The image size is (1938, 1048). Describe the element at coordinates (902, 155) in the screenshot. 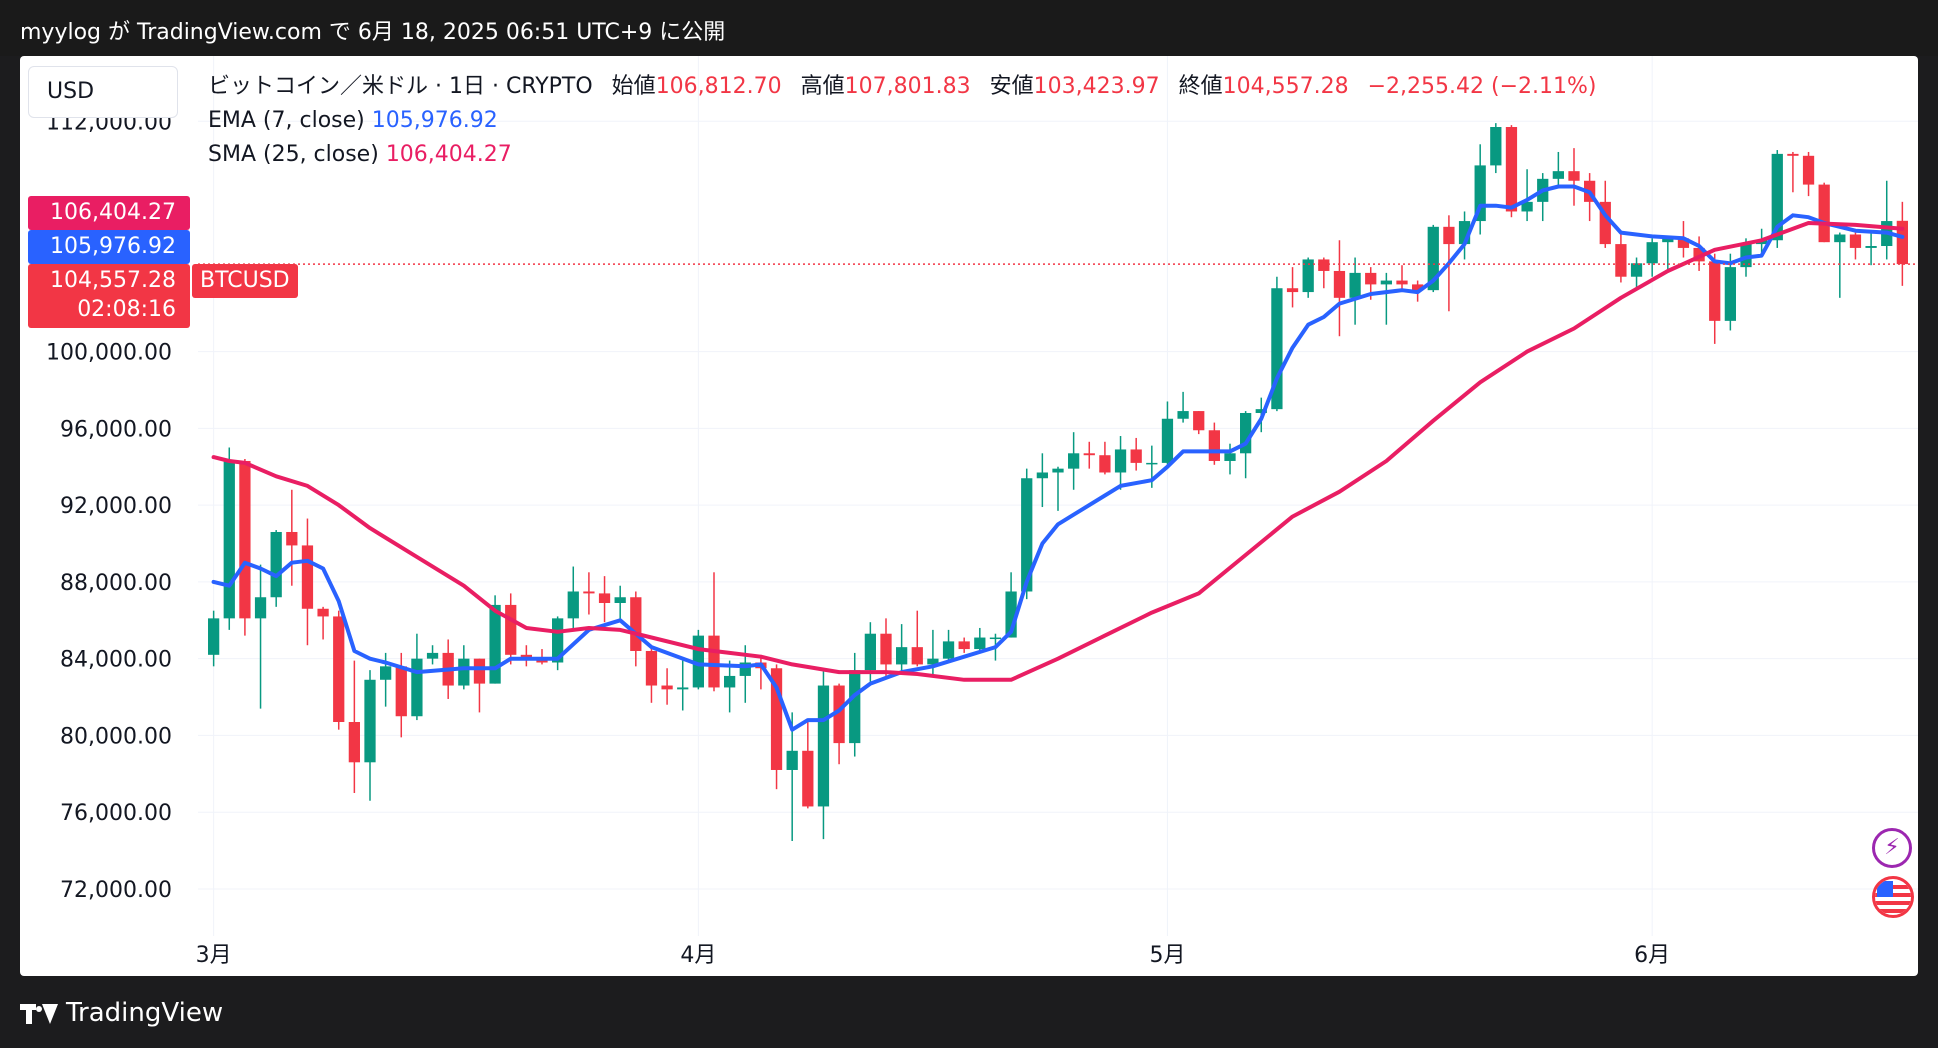

I see `sma-row: SMA (25, close) 106,404.27` at that location.